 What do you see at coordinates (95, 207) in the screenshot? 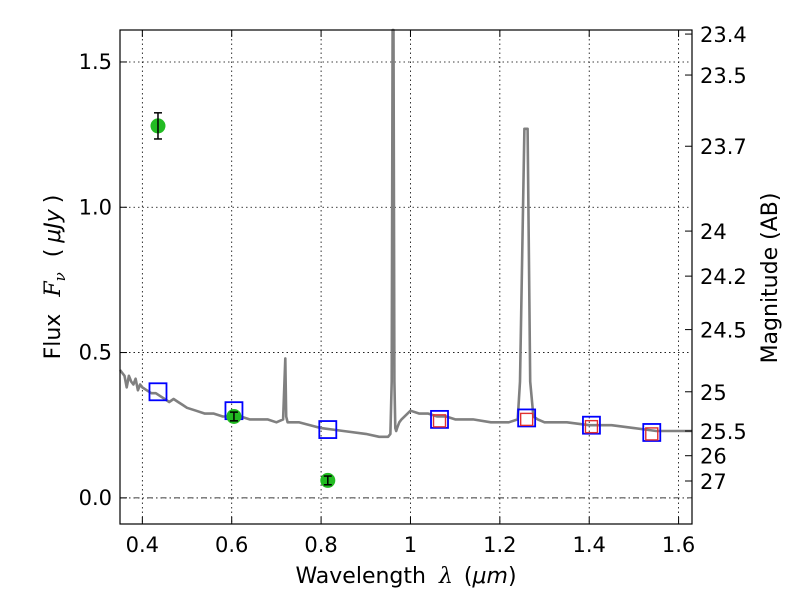
I see `y-tick-label: 1.0` at bounding box center [95, 207].